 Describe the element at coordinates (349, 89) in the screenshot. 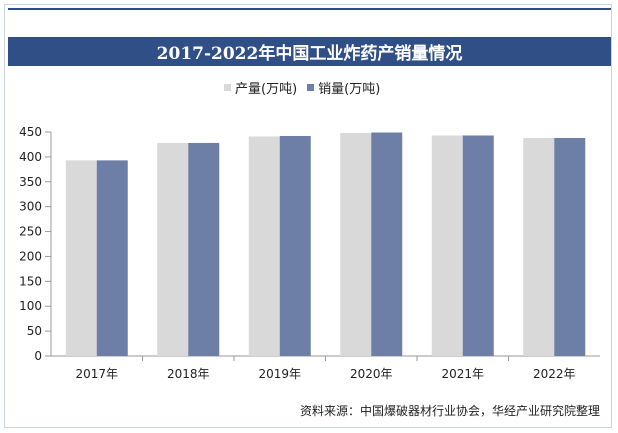

I see `legend-label-sales: 销量(万吨)` at that location.